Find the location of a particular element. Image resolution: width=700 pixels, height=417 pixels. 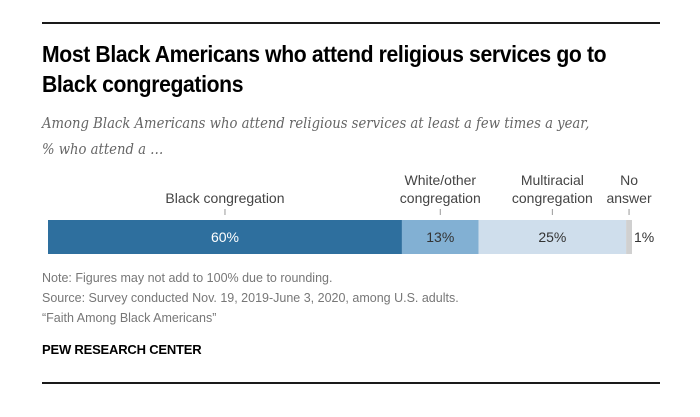

value-label: 25% is located at coordinates (552, 237).